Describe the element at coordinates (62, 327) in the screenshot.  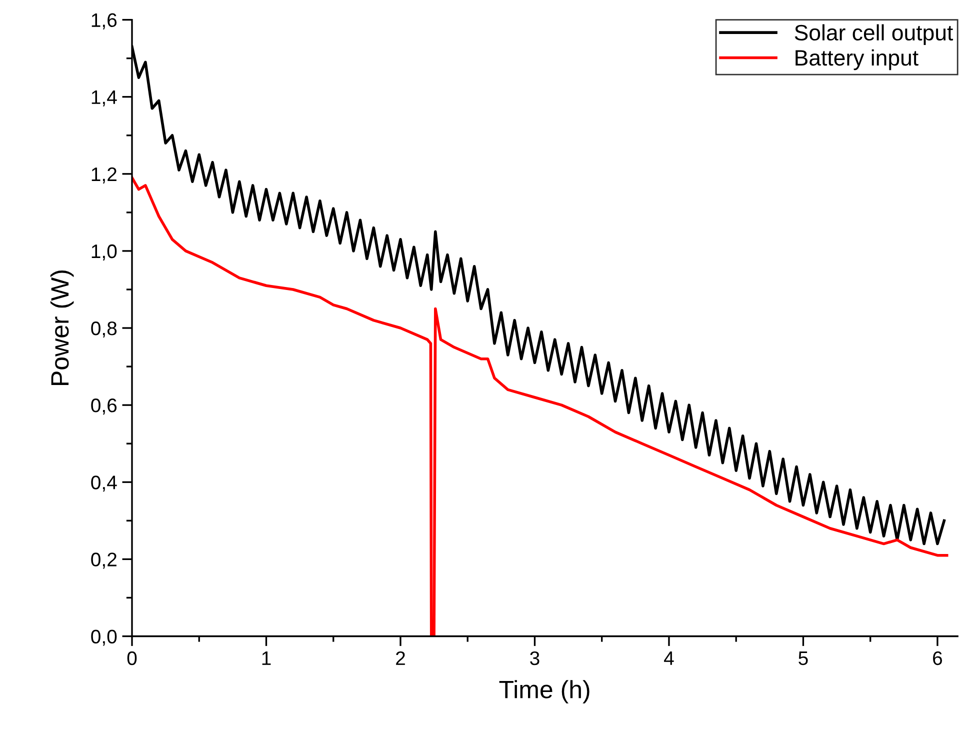
I see `y-axis-title: Power (W)` at that location.